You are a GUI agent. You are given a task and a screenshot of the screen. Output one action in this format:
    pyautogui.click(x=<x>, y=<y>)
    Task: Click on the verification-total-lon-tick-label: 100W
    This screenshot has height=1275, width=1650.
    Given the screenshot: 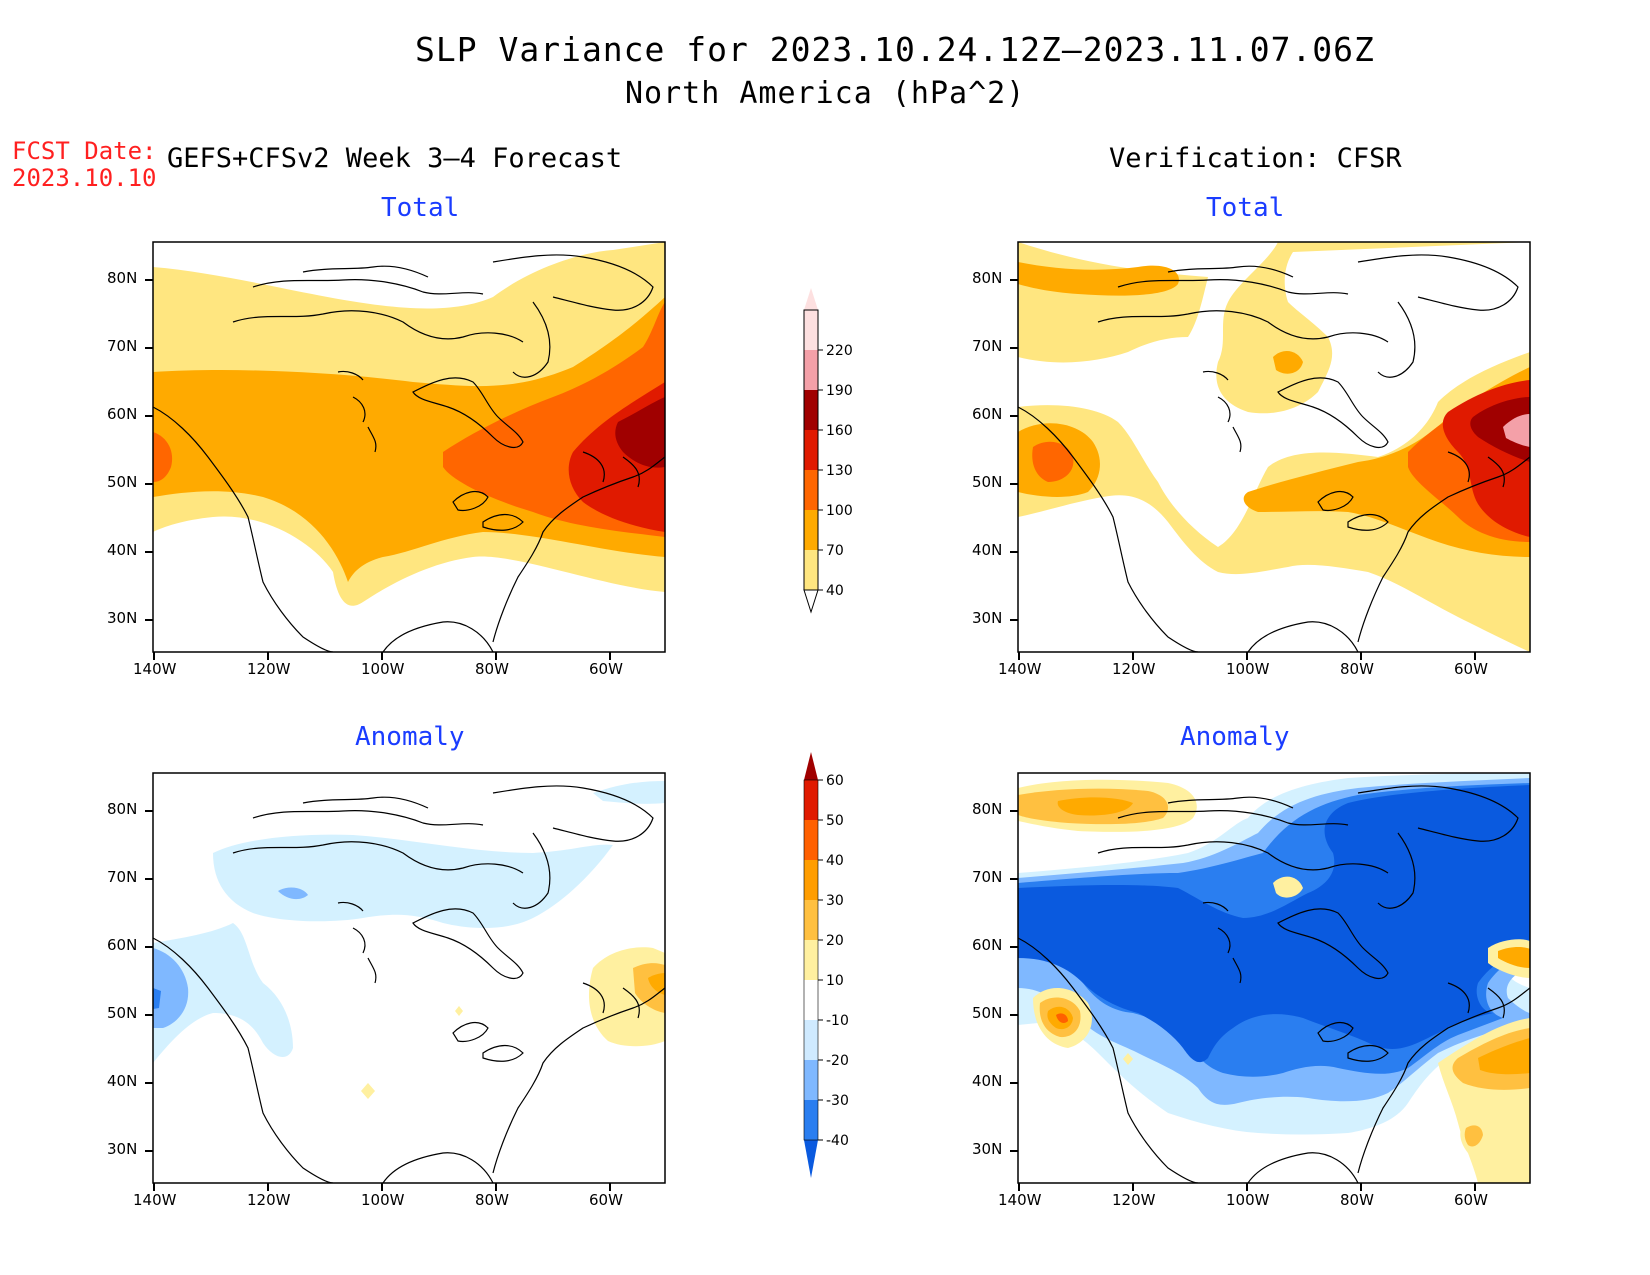 What is the action you would take?
    pyautogui.click(x=1248, y=669)
    